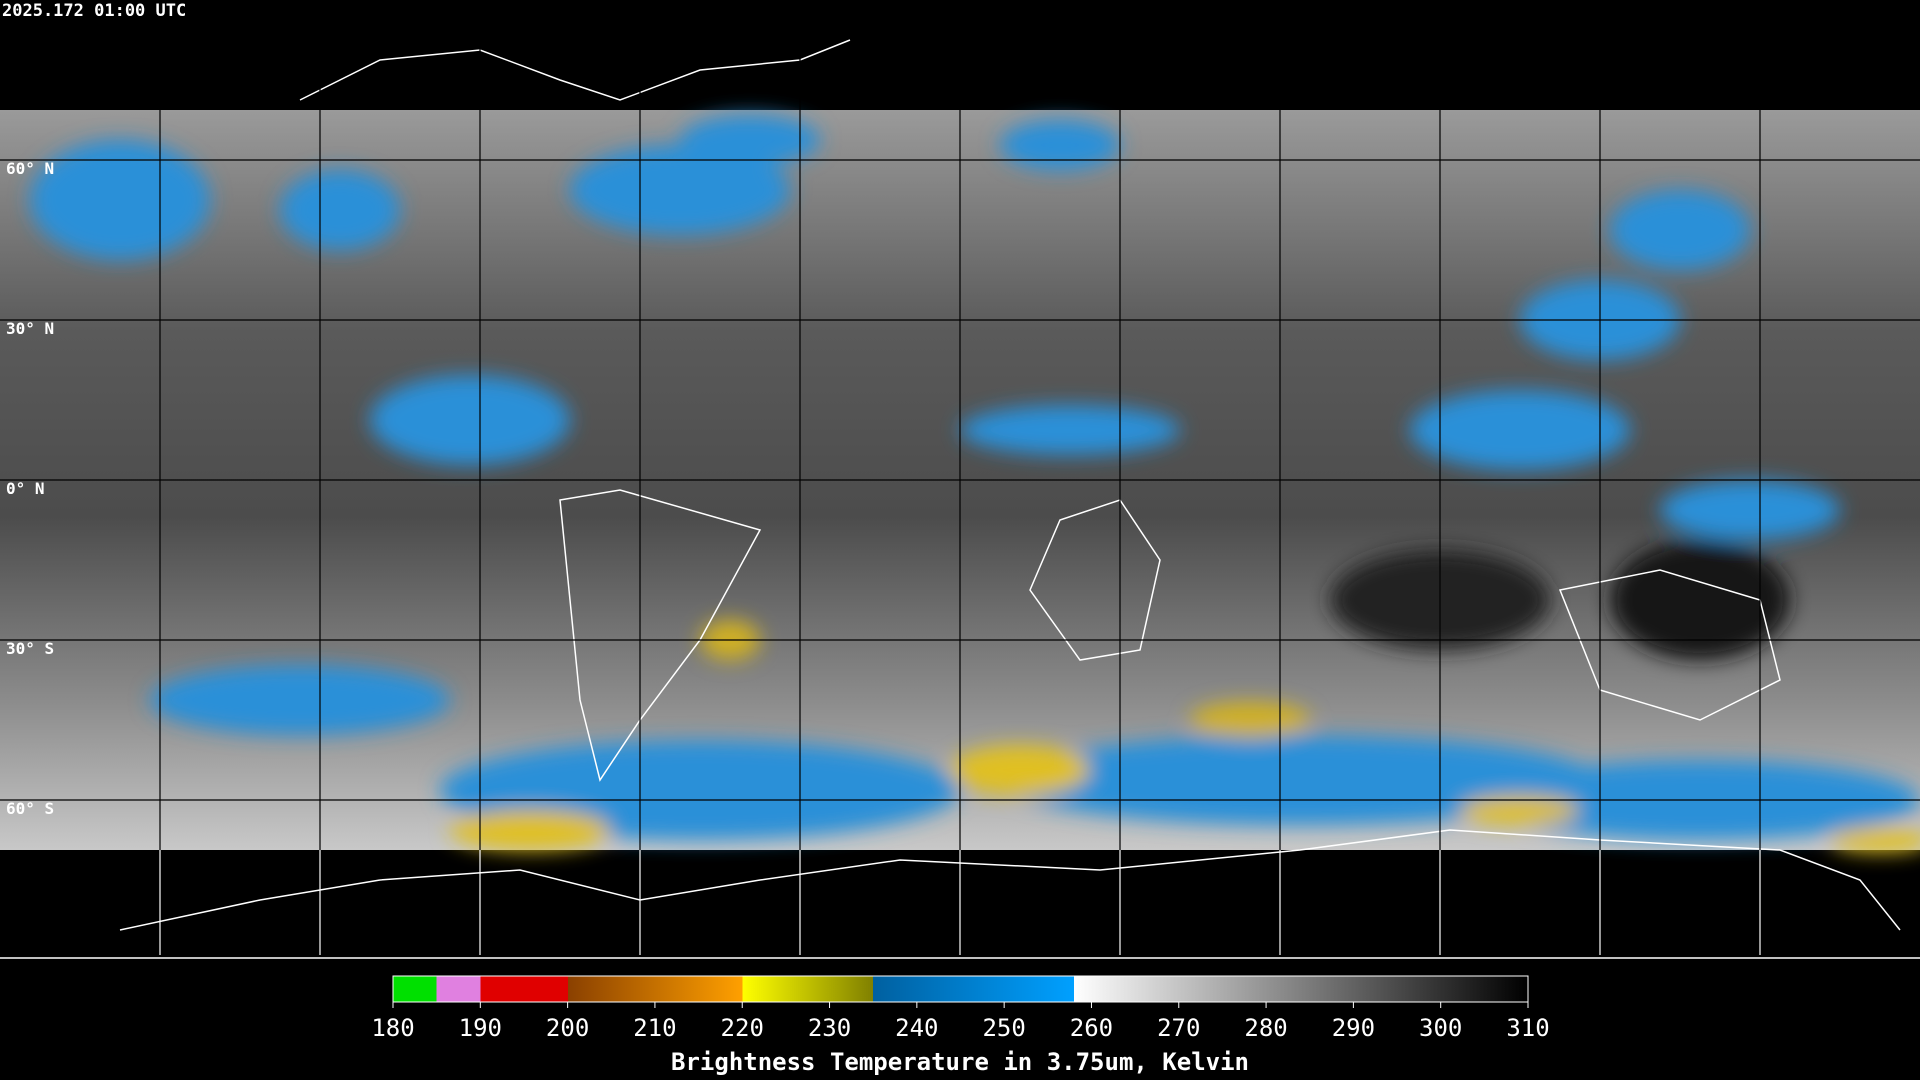 Image resolution: width=1920 pixels, height=1080 pixels. What do you see at coordinates (30, 328) in the screenshot?
I see `latitude-label: 30° N` at bounding box center [30, 328].